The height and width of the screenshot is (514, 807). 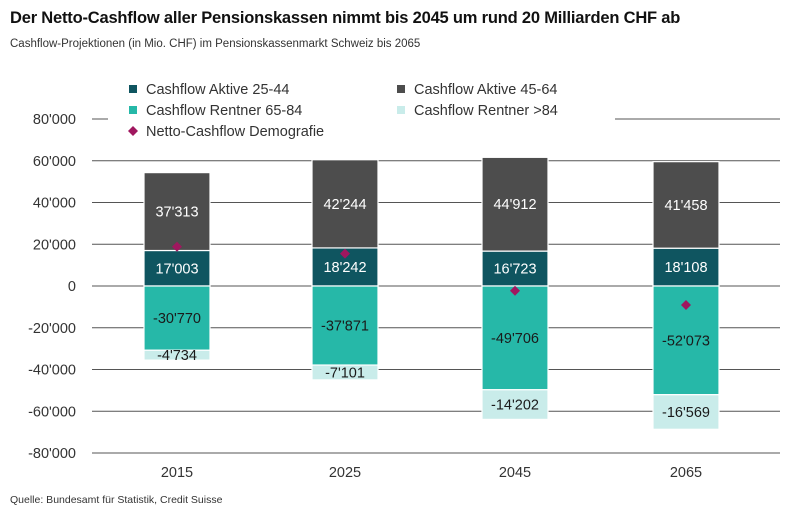 I want to click on bar-value-label: 37'313, so click(x=176, y=213).